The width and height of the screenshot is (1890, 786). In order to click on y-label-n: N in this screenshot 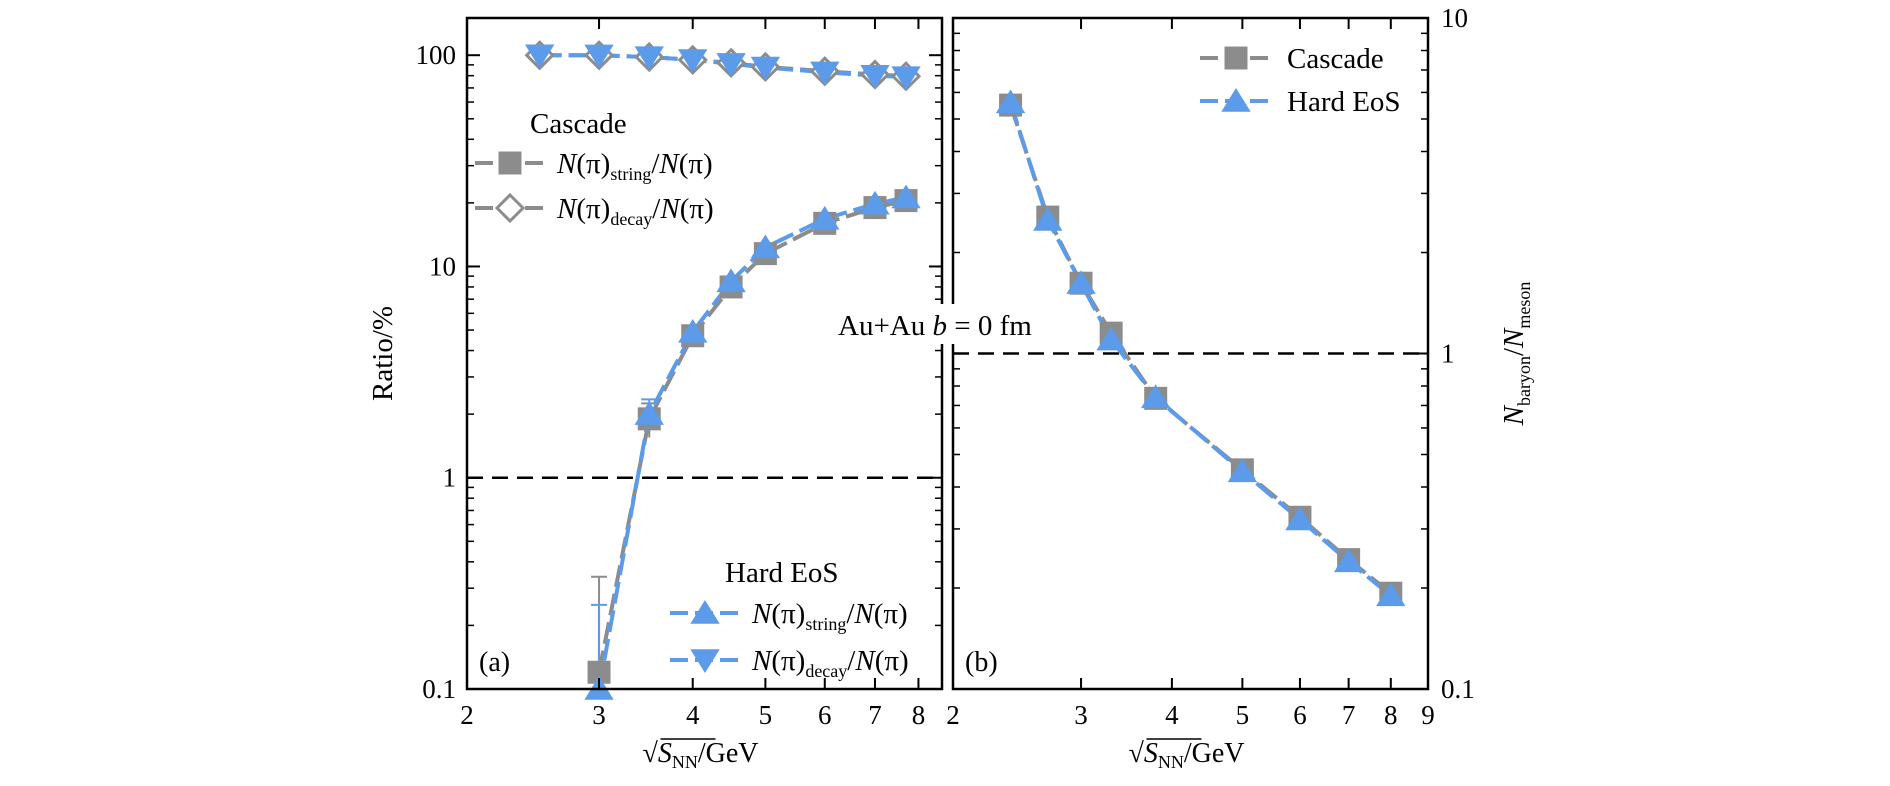, I will do `click(1514, 415)`.